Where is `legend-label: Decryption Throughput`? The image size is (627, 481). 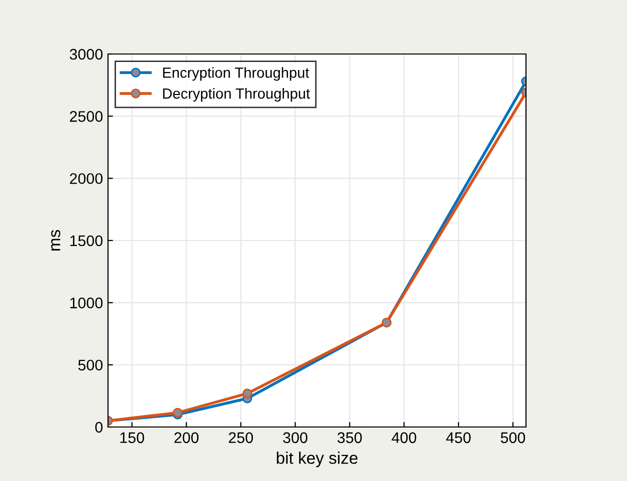
legend-label: Decryption Throughput is located at coordinates (236, 95).